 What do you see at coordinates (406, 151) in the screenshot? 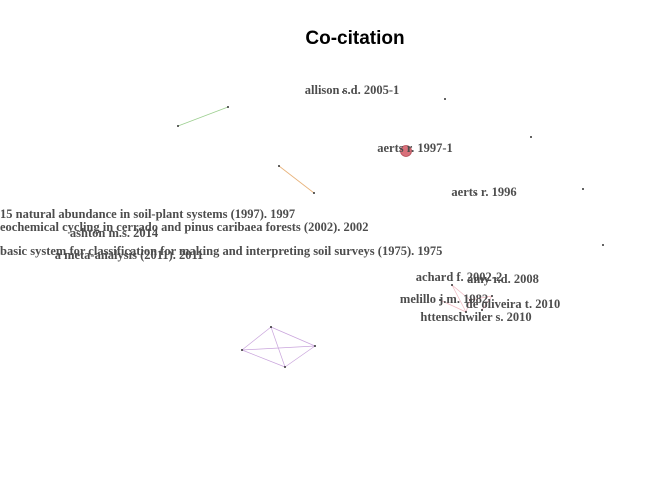
I see `node-highlight` at bounding box center [406, 151].